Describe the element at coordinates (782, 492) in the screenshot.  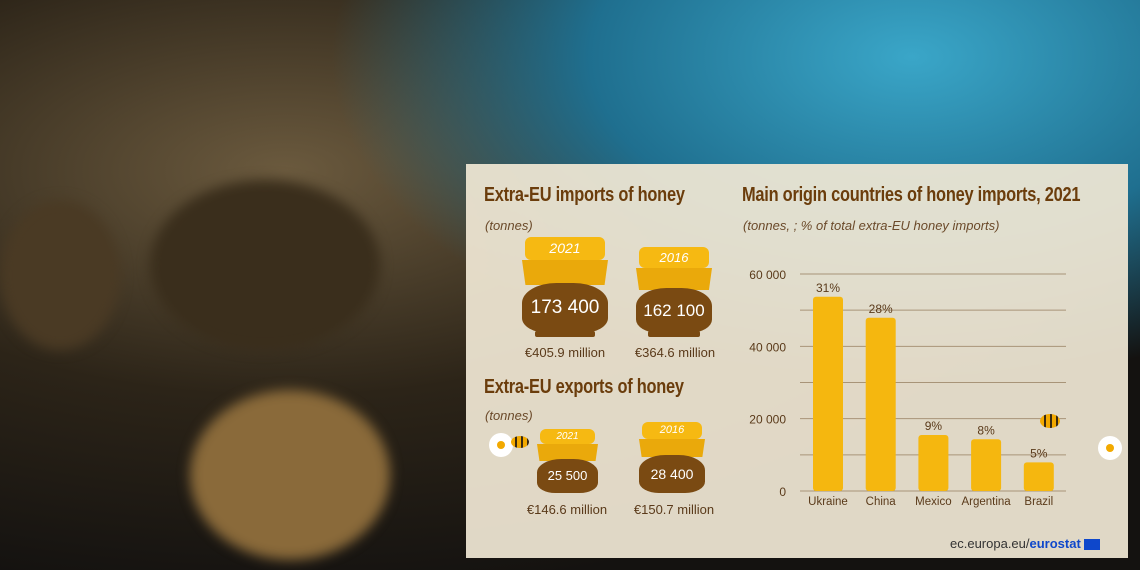
I see `y-tick-label: 0` at that location.